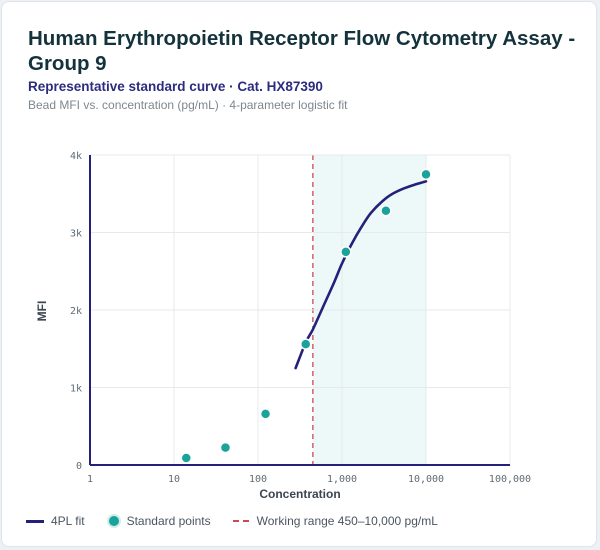 The height and width of the screenshot is (550, 600). What do you see at coordinates (299, 494) in the screenshot?
I see `x-axis-title: Concentration` at bounding box center [299, 494].